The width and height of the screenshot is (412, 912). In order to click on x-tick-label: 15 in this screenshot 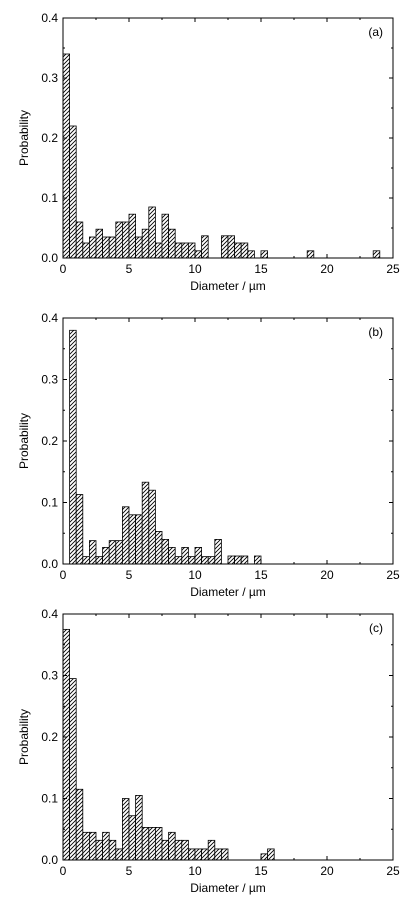, I will do `click(261, 575)`.